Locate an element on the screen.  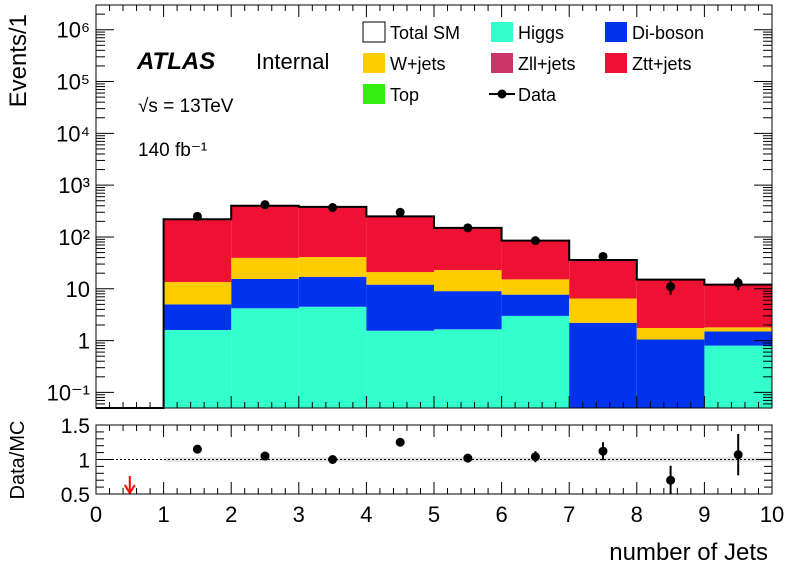
ratio-y-tick-label: 1.5 is located at coordinates (75, 426).